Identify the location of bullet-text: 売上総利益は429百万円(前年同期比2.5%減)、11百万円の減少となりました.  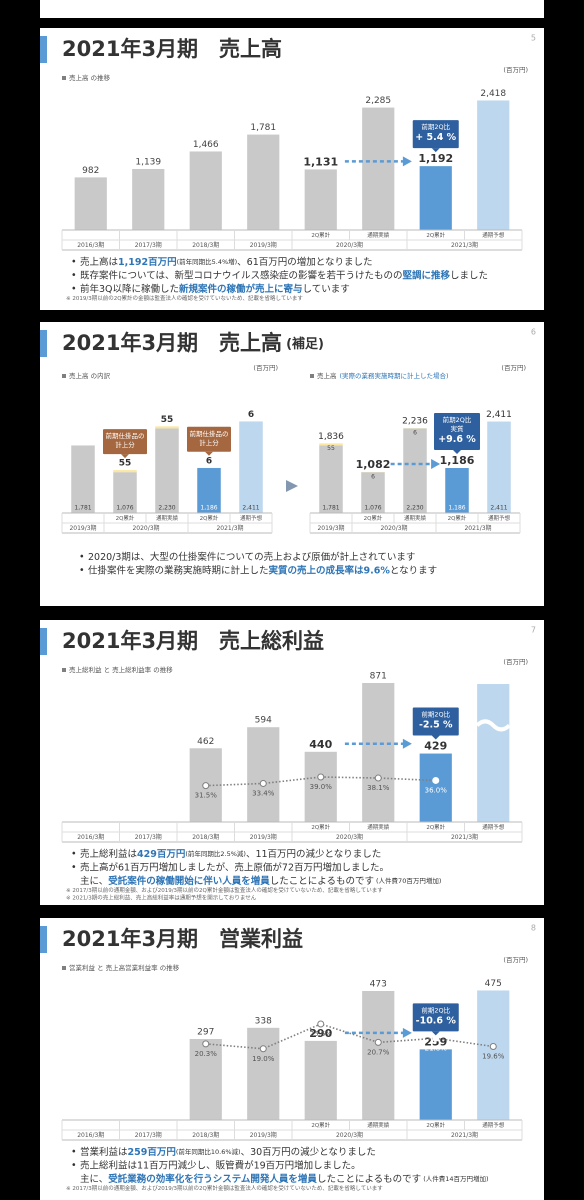
(230, 854).